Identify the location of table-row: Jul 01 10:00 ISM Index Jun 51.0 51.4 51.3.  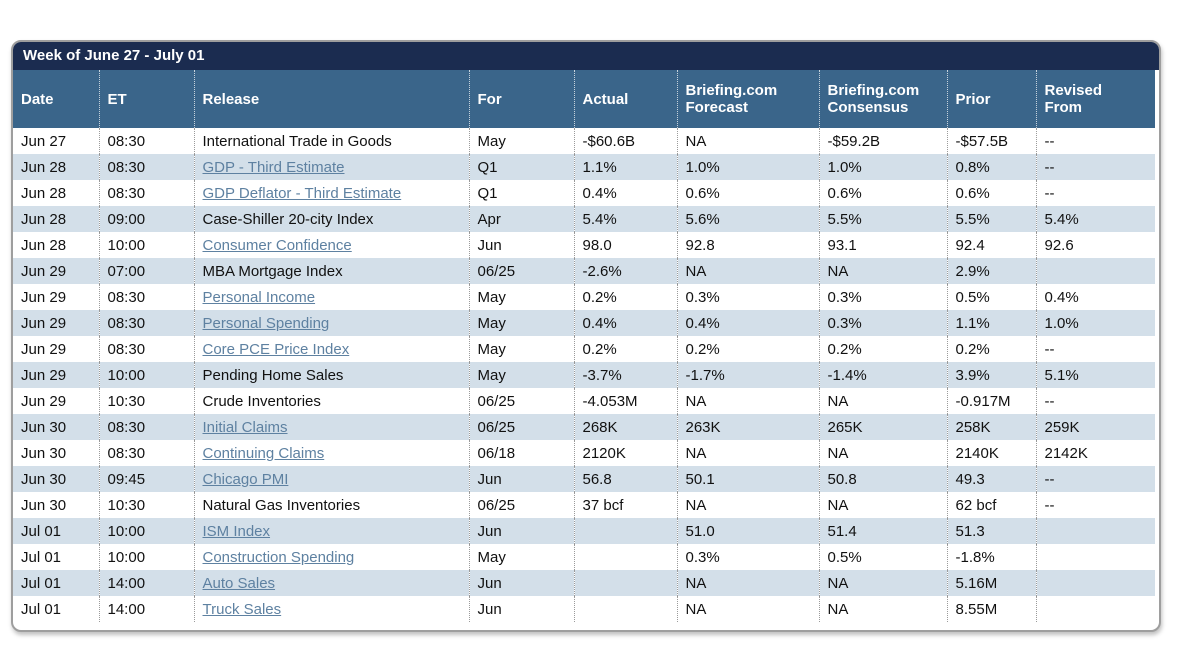
(584, 531).